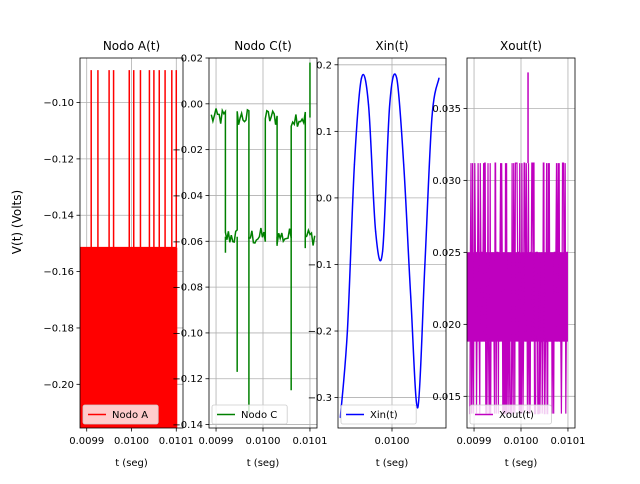 Image resolution: width=640 pixels, height=484 pixels. Describe the element at coordinates (58, 272) in the screenshot. I see `y-tick-label: −0.16` at that location.